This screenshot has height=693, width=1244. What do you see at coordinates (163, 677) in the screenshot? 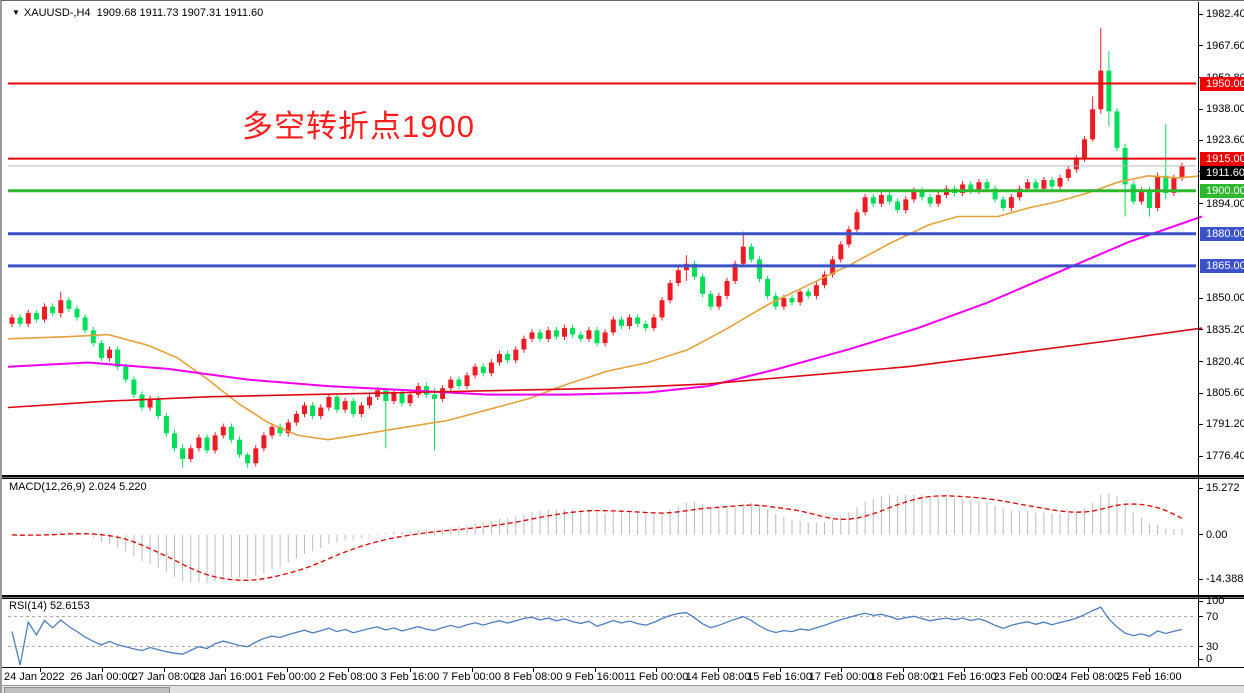
I see `time-axis-label: 27 Jan 08:00` at bounding box center [163, 677].